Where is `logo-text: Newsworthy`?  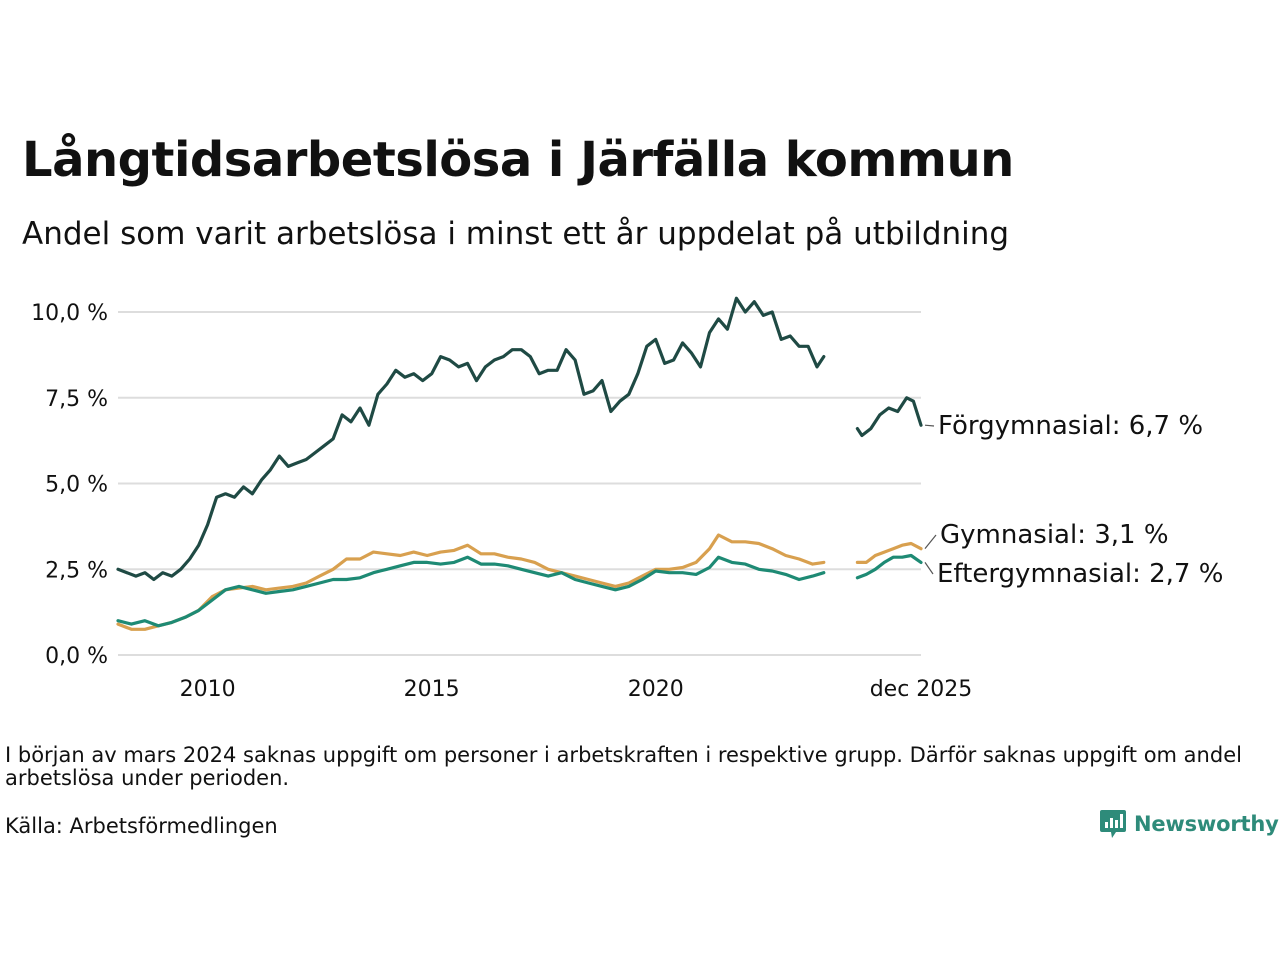
logo-text: Newsworthy is located at coordinates (1206, 824).